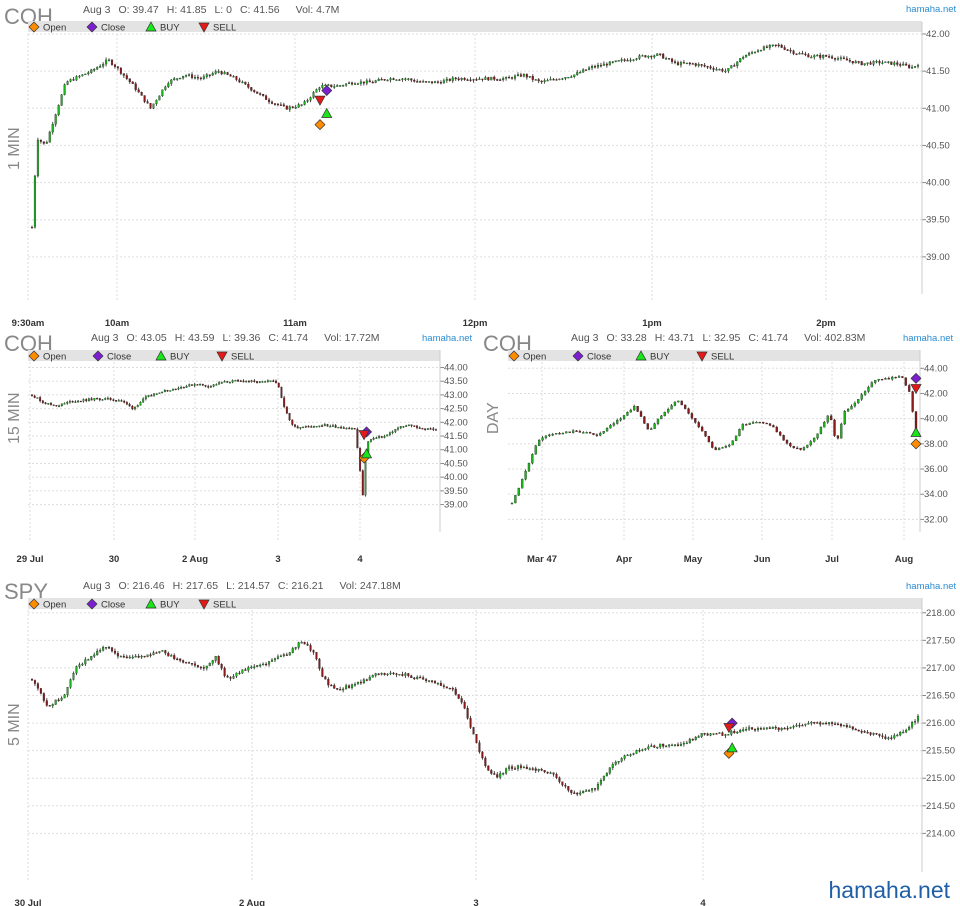 This screenshot has height=906, width=960. What do you see at coordinates (889, 890) in the screenshot?
I see `brand-watermark: hamaha.net` at bounding box center [889, 890].